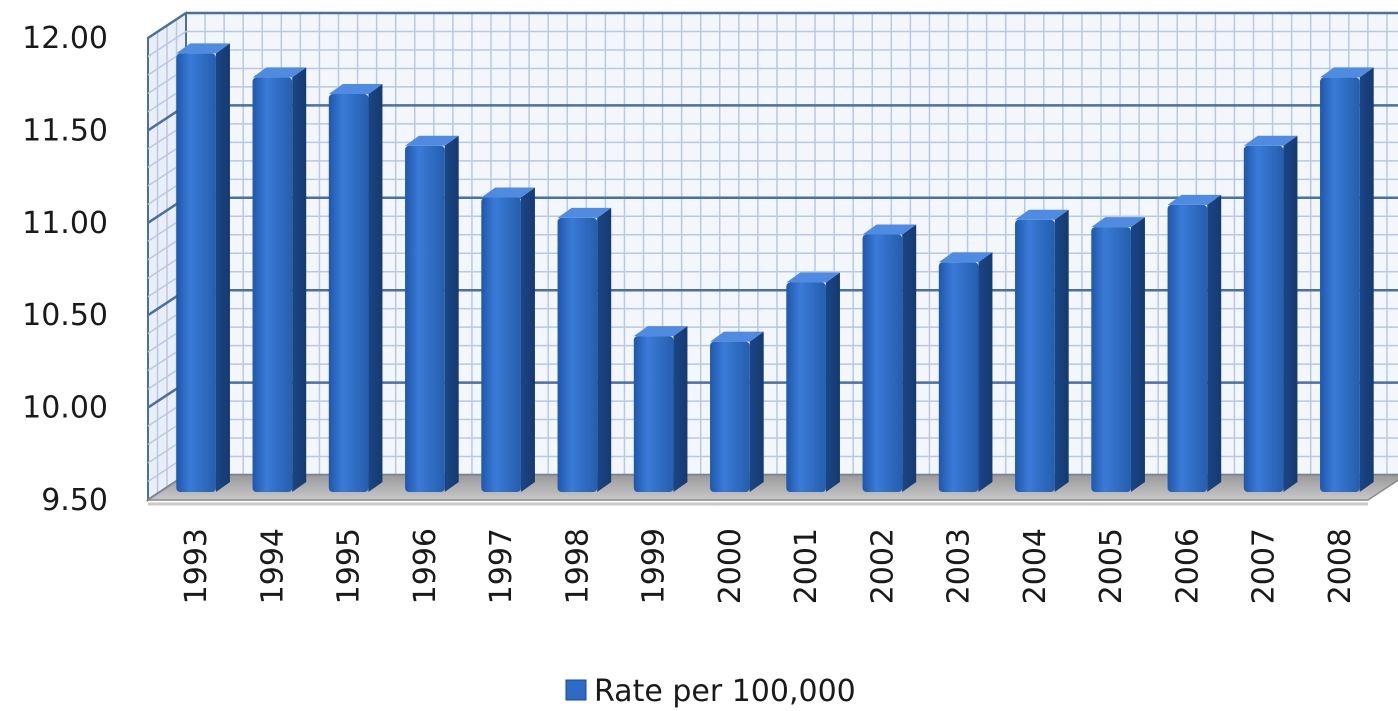 The height and width of the screenshot is (711, 1398). What do you see at coordinates (65, 38) in the screenshot?
I see `y-tick-label: 12.00` at bounding box center [65, 38].